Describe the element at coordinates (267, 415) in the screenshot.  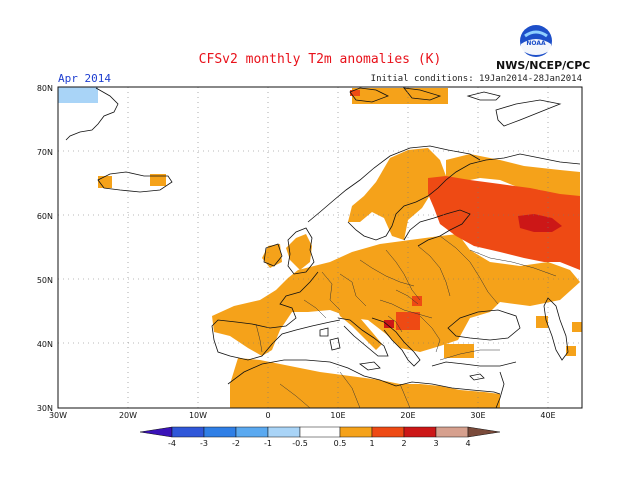
I see `lon-tick-label: 0` at that location.